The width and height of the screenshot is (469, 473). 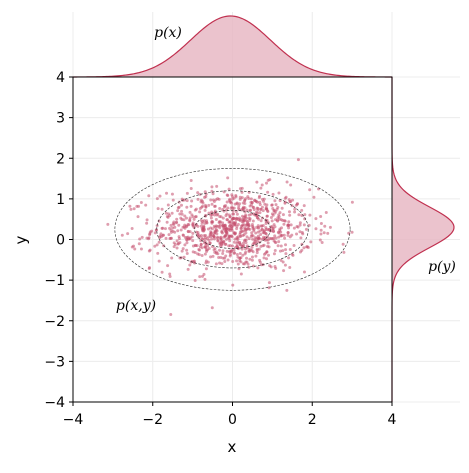 What do you see at coordinates (232, 229) in the screenshot?
I see `contour-ellipse` at bounding box center [232, 229].